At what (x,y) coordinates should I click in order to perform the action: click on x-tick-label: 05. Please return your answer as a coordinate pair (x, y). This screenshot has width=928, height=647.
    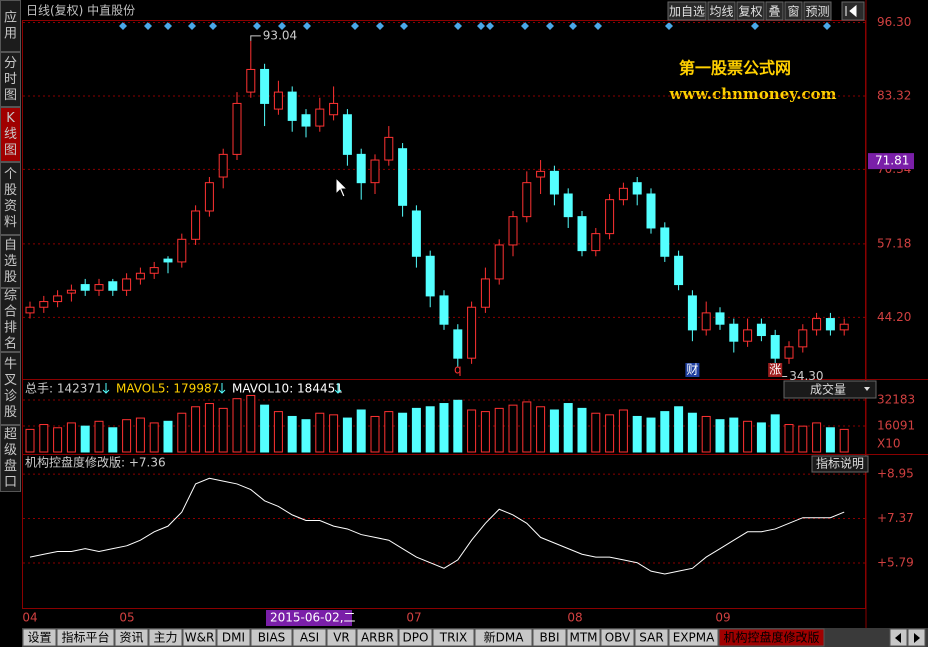
    Looking at the image, I should click on (126, 618).